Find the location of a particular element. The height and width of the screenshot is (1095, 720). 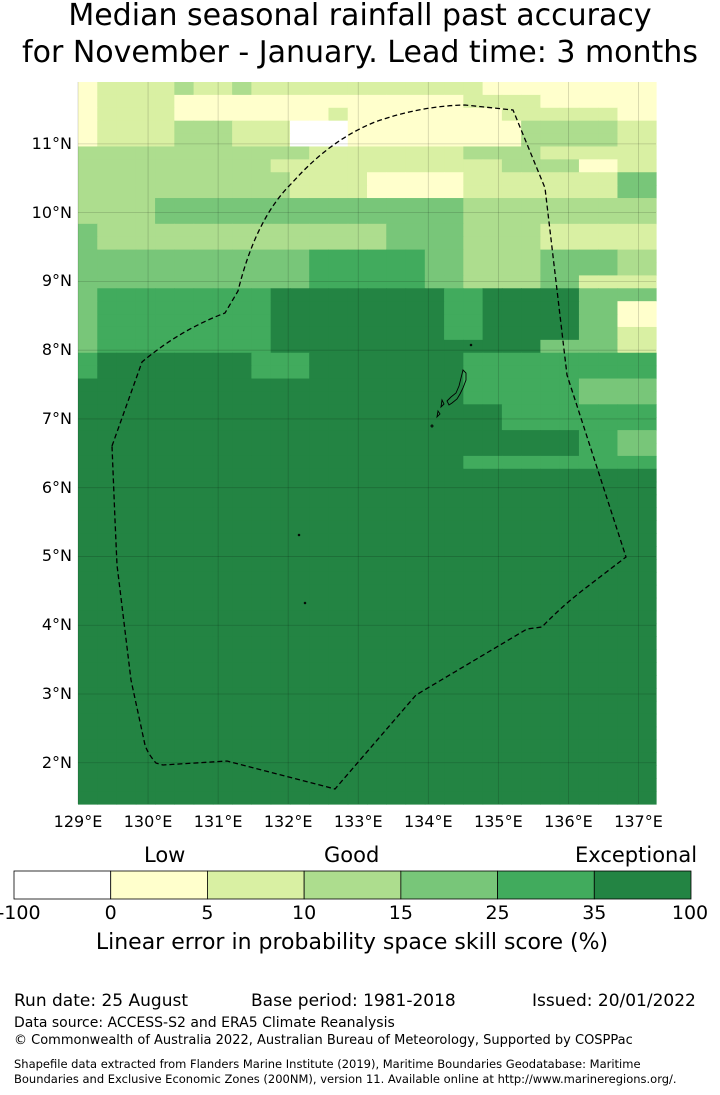

lat-tick-label: 2°N is located at coordinates (56, 762).